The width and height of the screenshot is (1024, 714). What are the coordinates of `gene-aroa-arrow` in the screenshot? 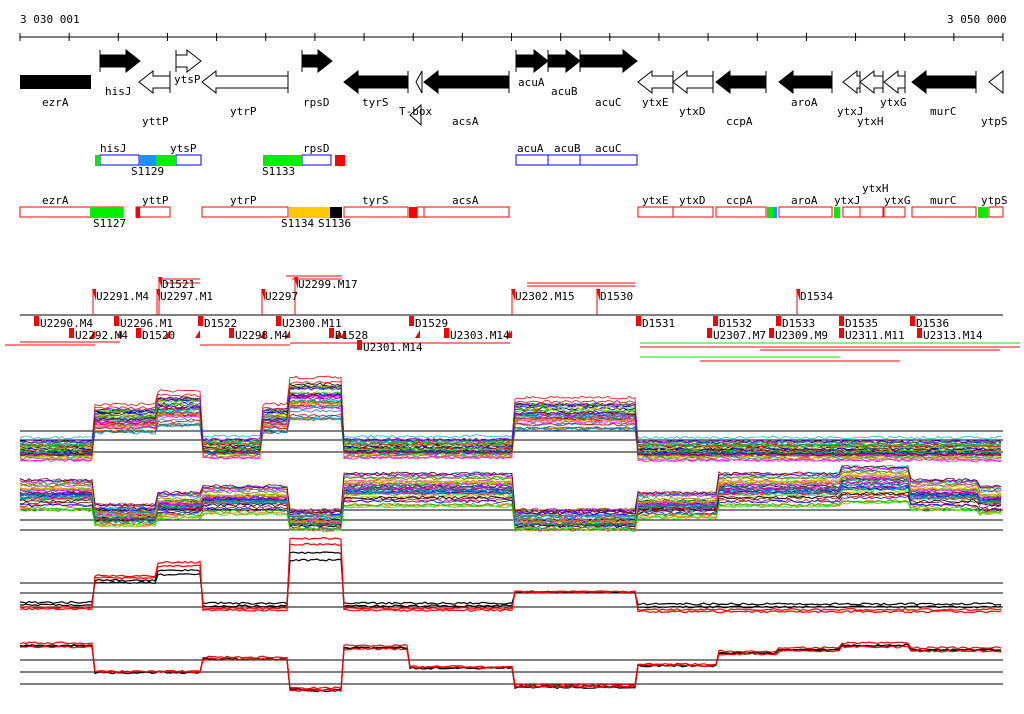 It's located at (805, 82).